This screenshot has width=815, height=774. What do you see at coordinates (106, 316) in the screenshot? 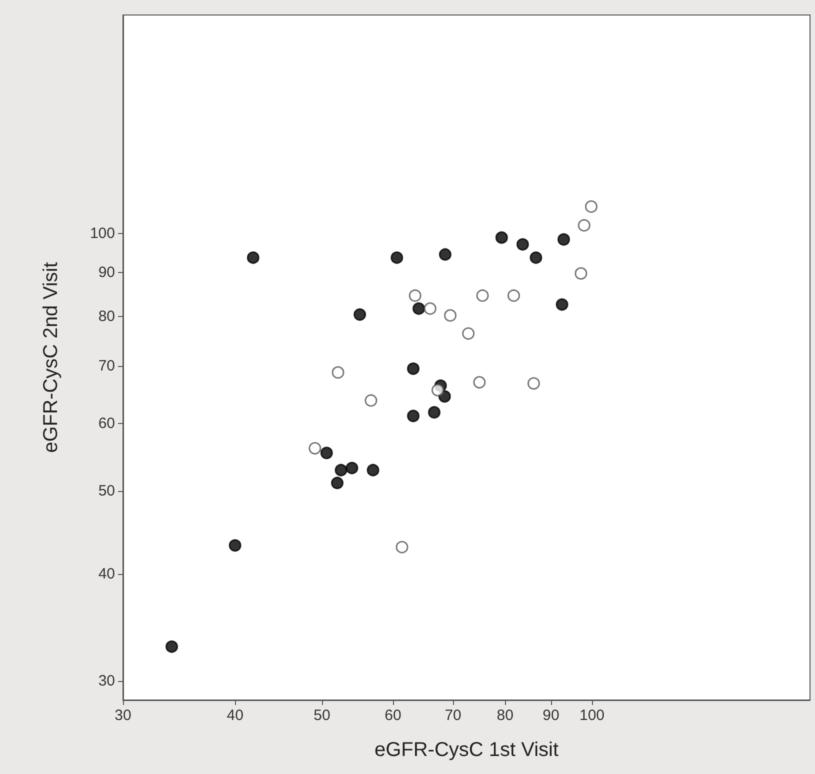
I see `y-tick-label: 80` at bounding box center [106, 316].